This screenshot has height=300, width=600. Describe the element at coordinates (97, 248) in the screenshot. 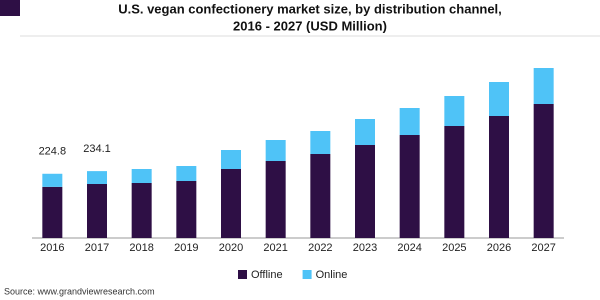

I see `x-tick-label: 2017` at that location.